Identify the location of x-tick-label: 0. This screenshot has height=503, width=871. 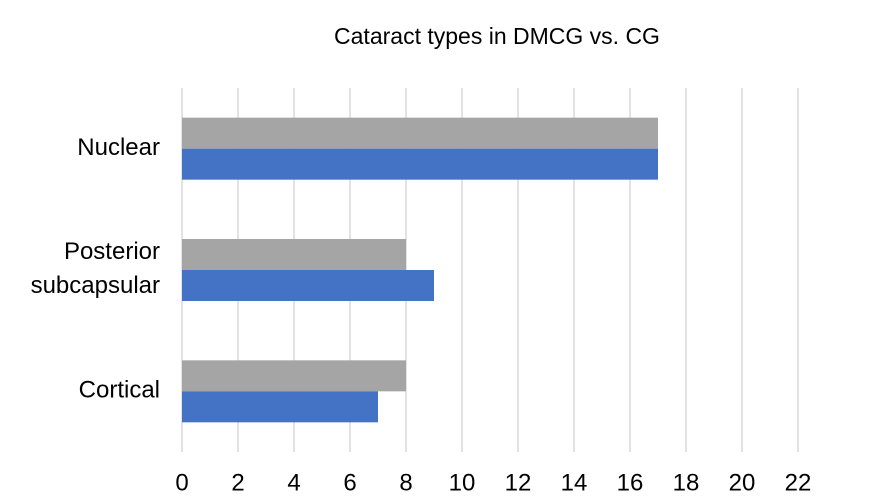
(181, 482).